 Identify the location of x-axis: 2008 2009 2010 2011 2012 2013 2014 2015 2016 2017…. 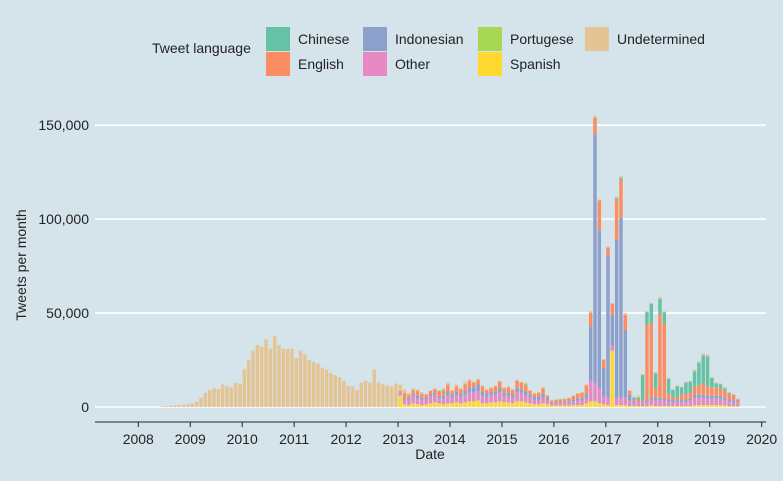
(436, 434).